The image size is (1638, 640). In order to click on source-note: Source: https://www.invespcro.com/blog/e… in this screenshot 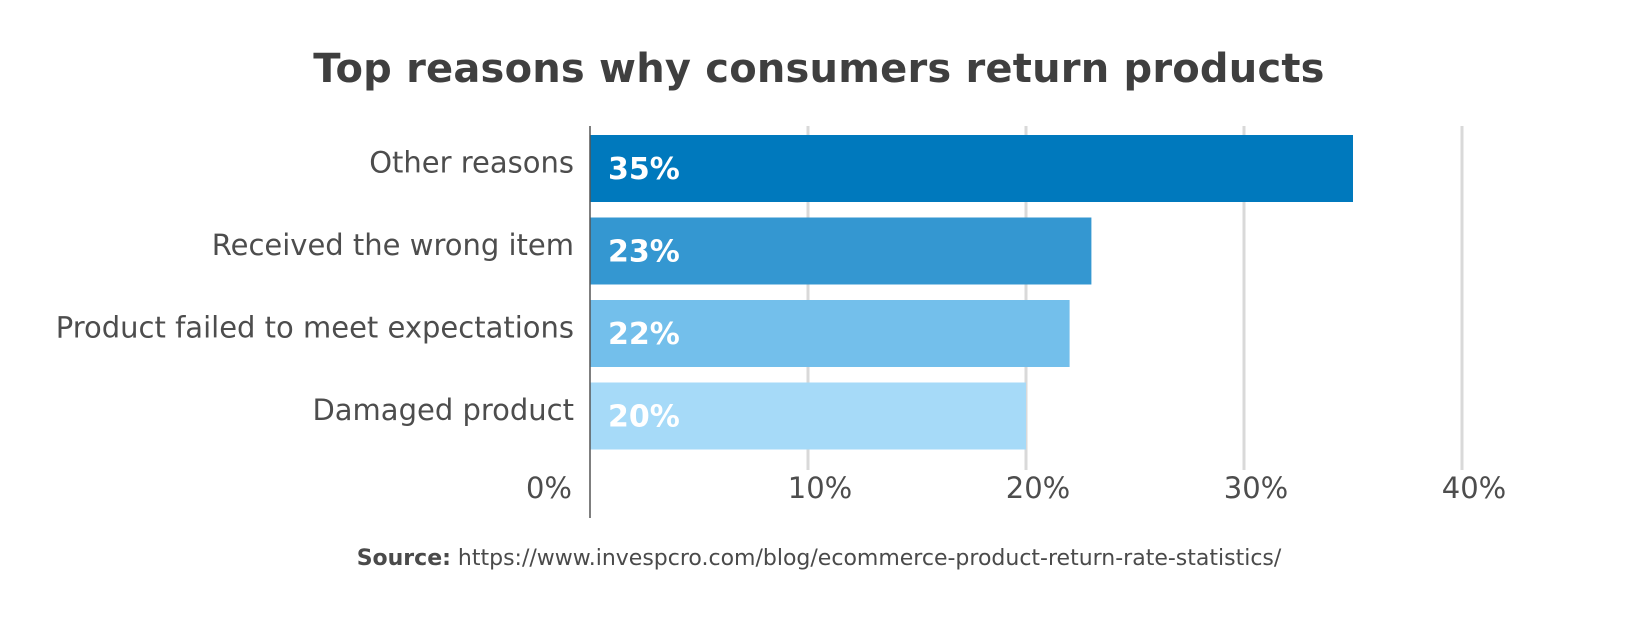, I will do `click(819, 558)`.